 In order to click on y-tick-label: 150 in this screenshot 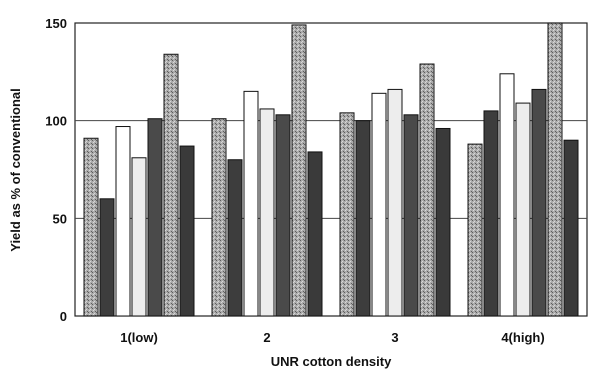, I will do `click(56, 23)`.